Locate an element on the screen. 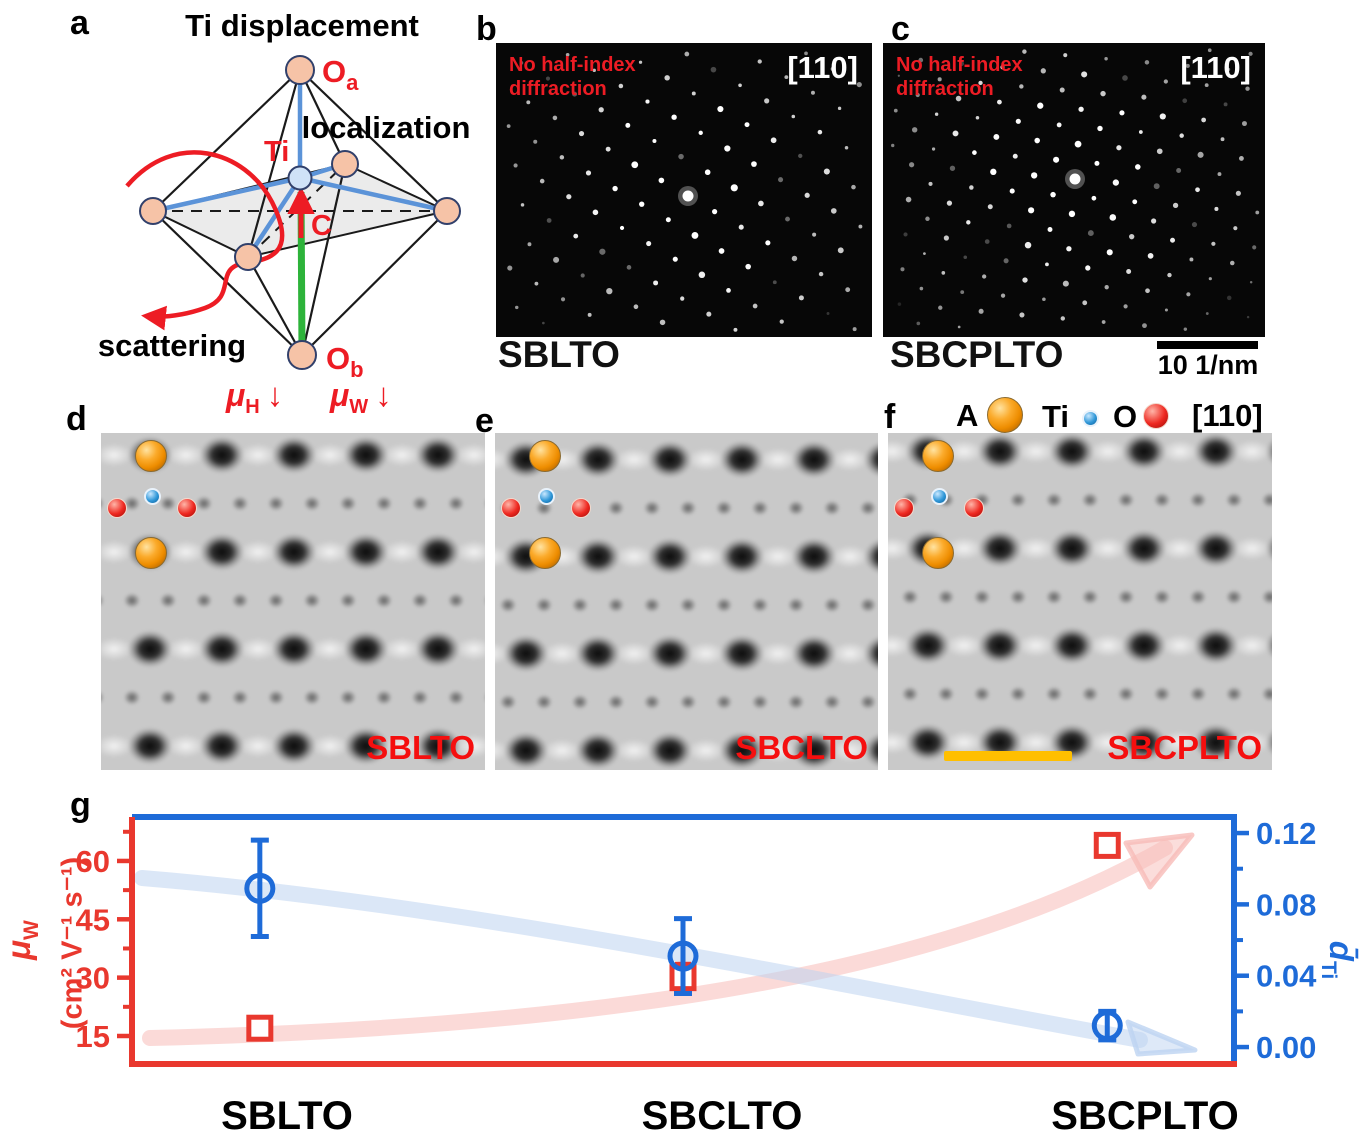 This screenshot has height=1147, width=1371. down-arrow-icon: ↓ is located at coordinates (383, 394).